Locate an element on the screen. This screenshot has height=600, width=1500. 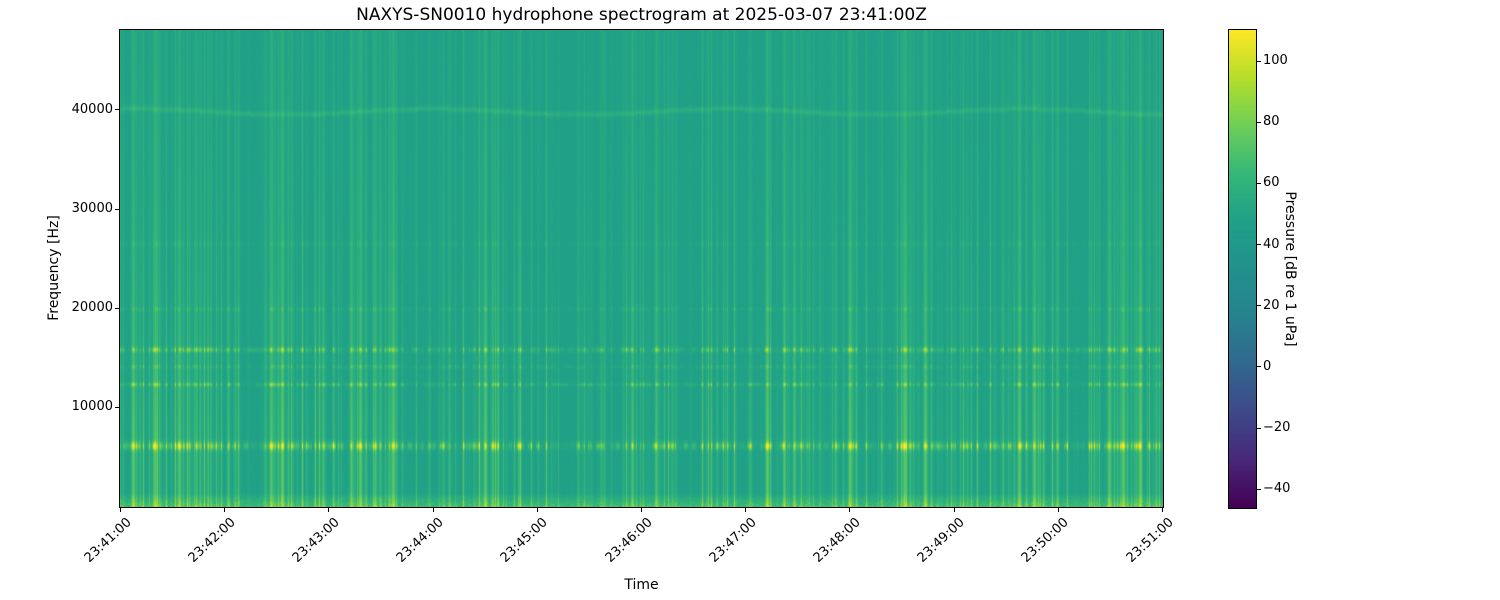
x-tick-label: 23:48:00 is located at coordinates (837, 540).